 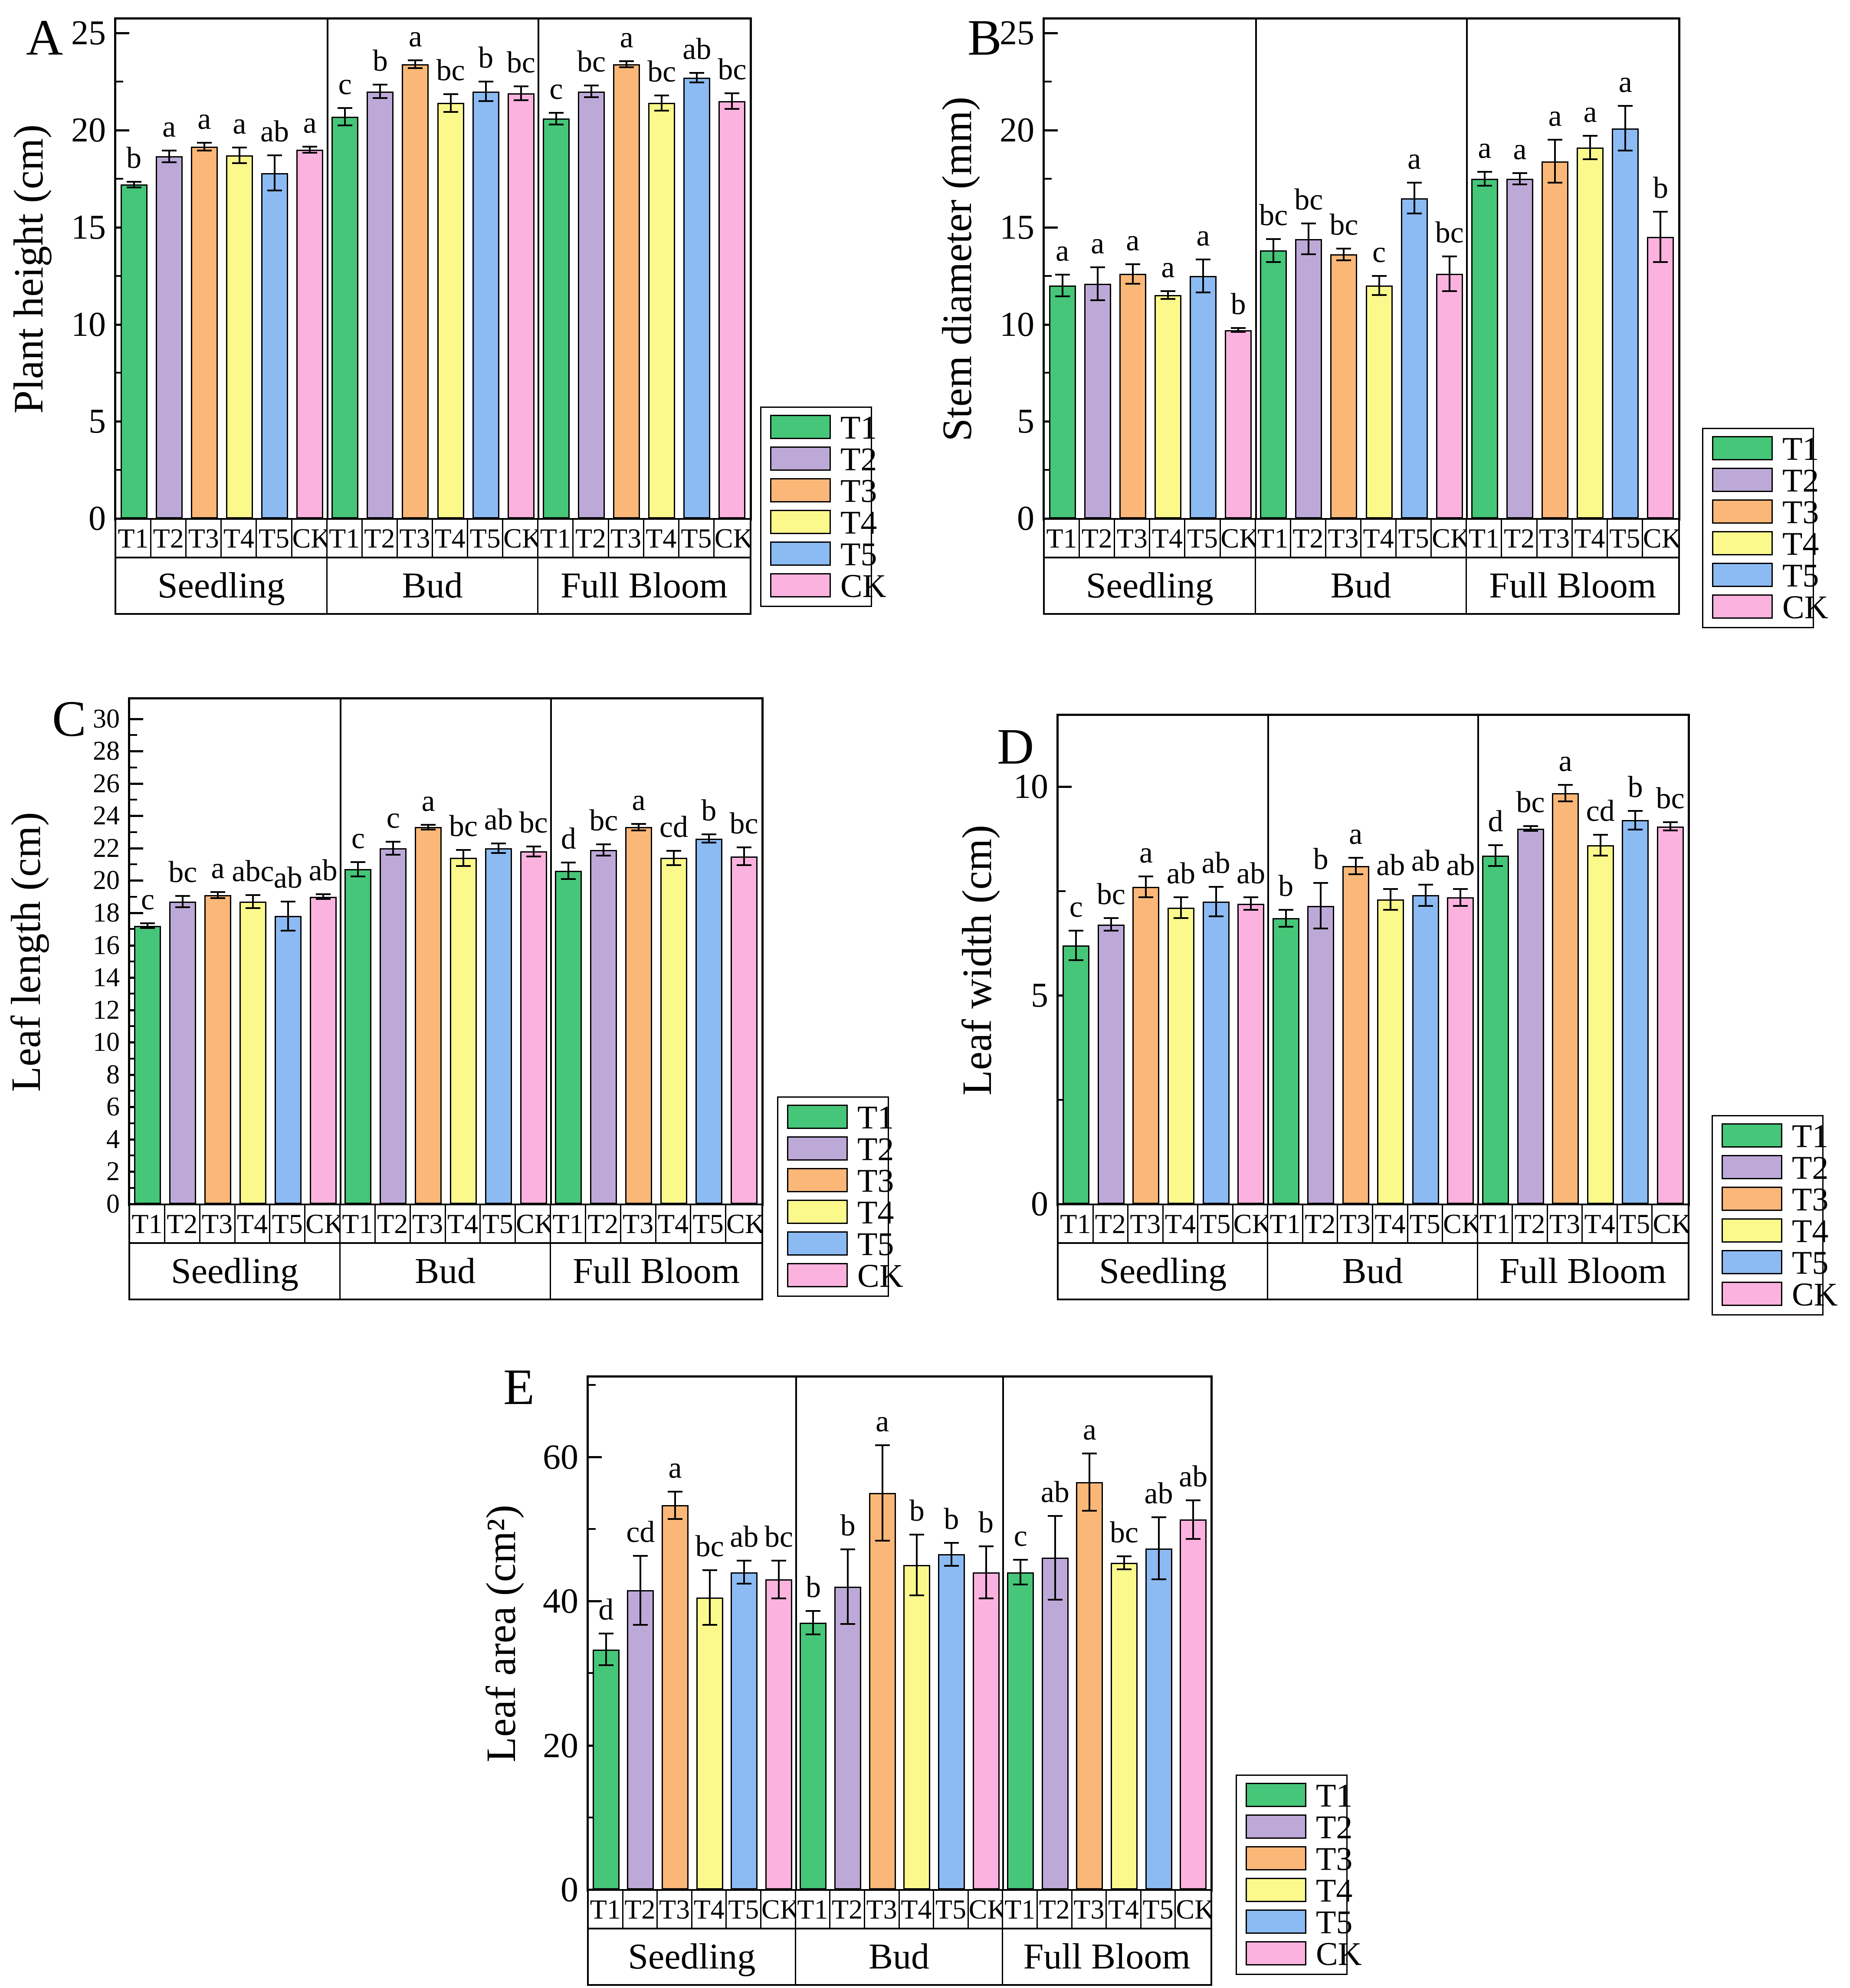 What do you see at coordinates (801, 522) in the screenshot?
I see `panel-A-legend-swatch-T4` at bounding box center [801, 522].